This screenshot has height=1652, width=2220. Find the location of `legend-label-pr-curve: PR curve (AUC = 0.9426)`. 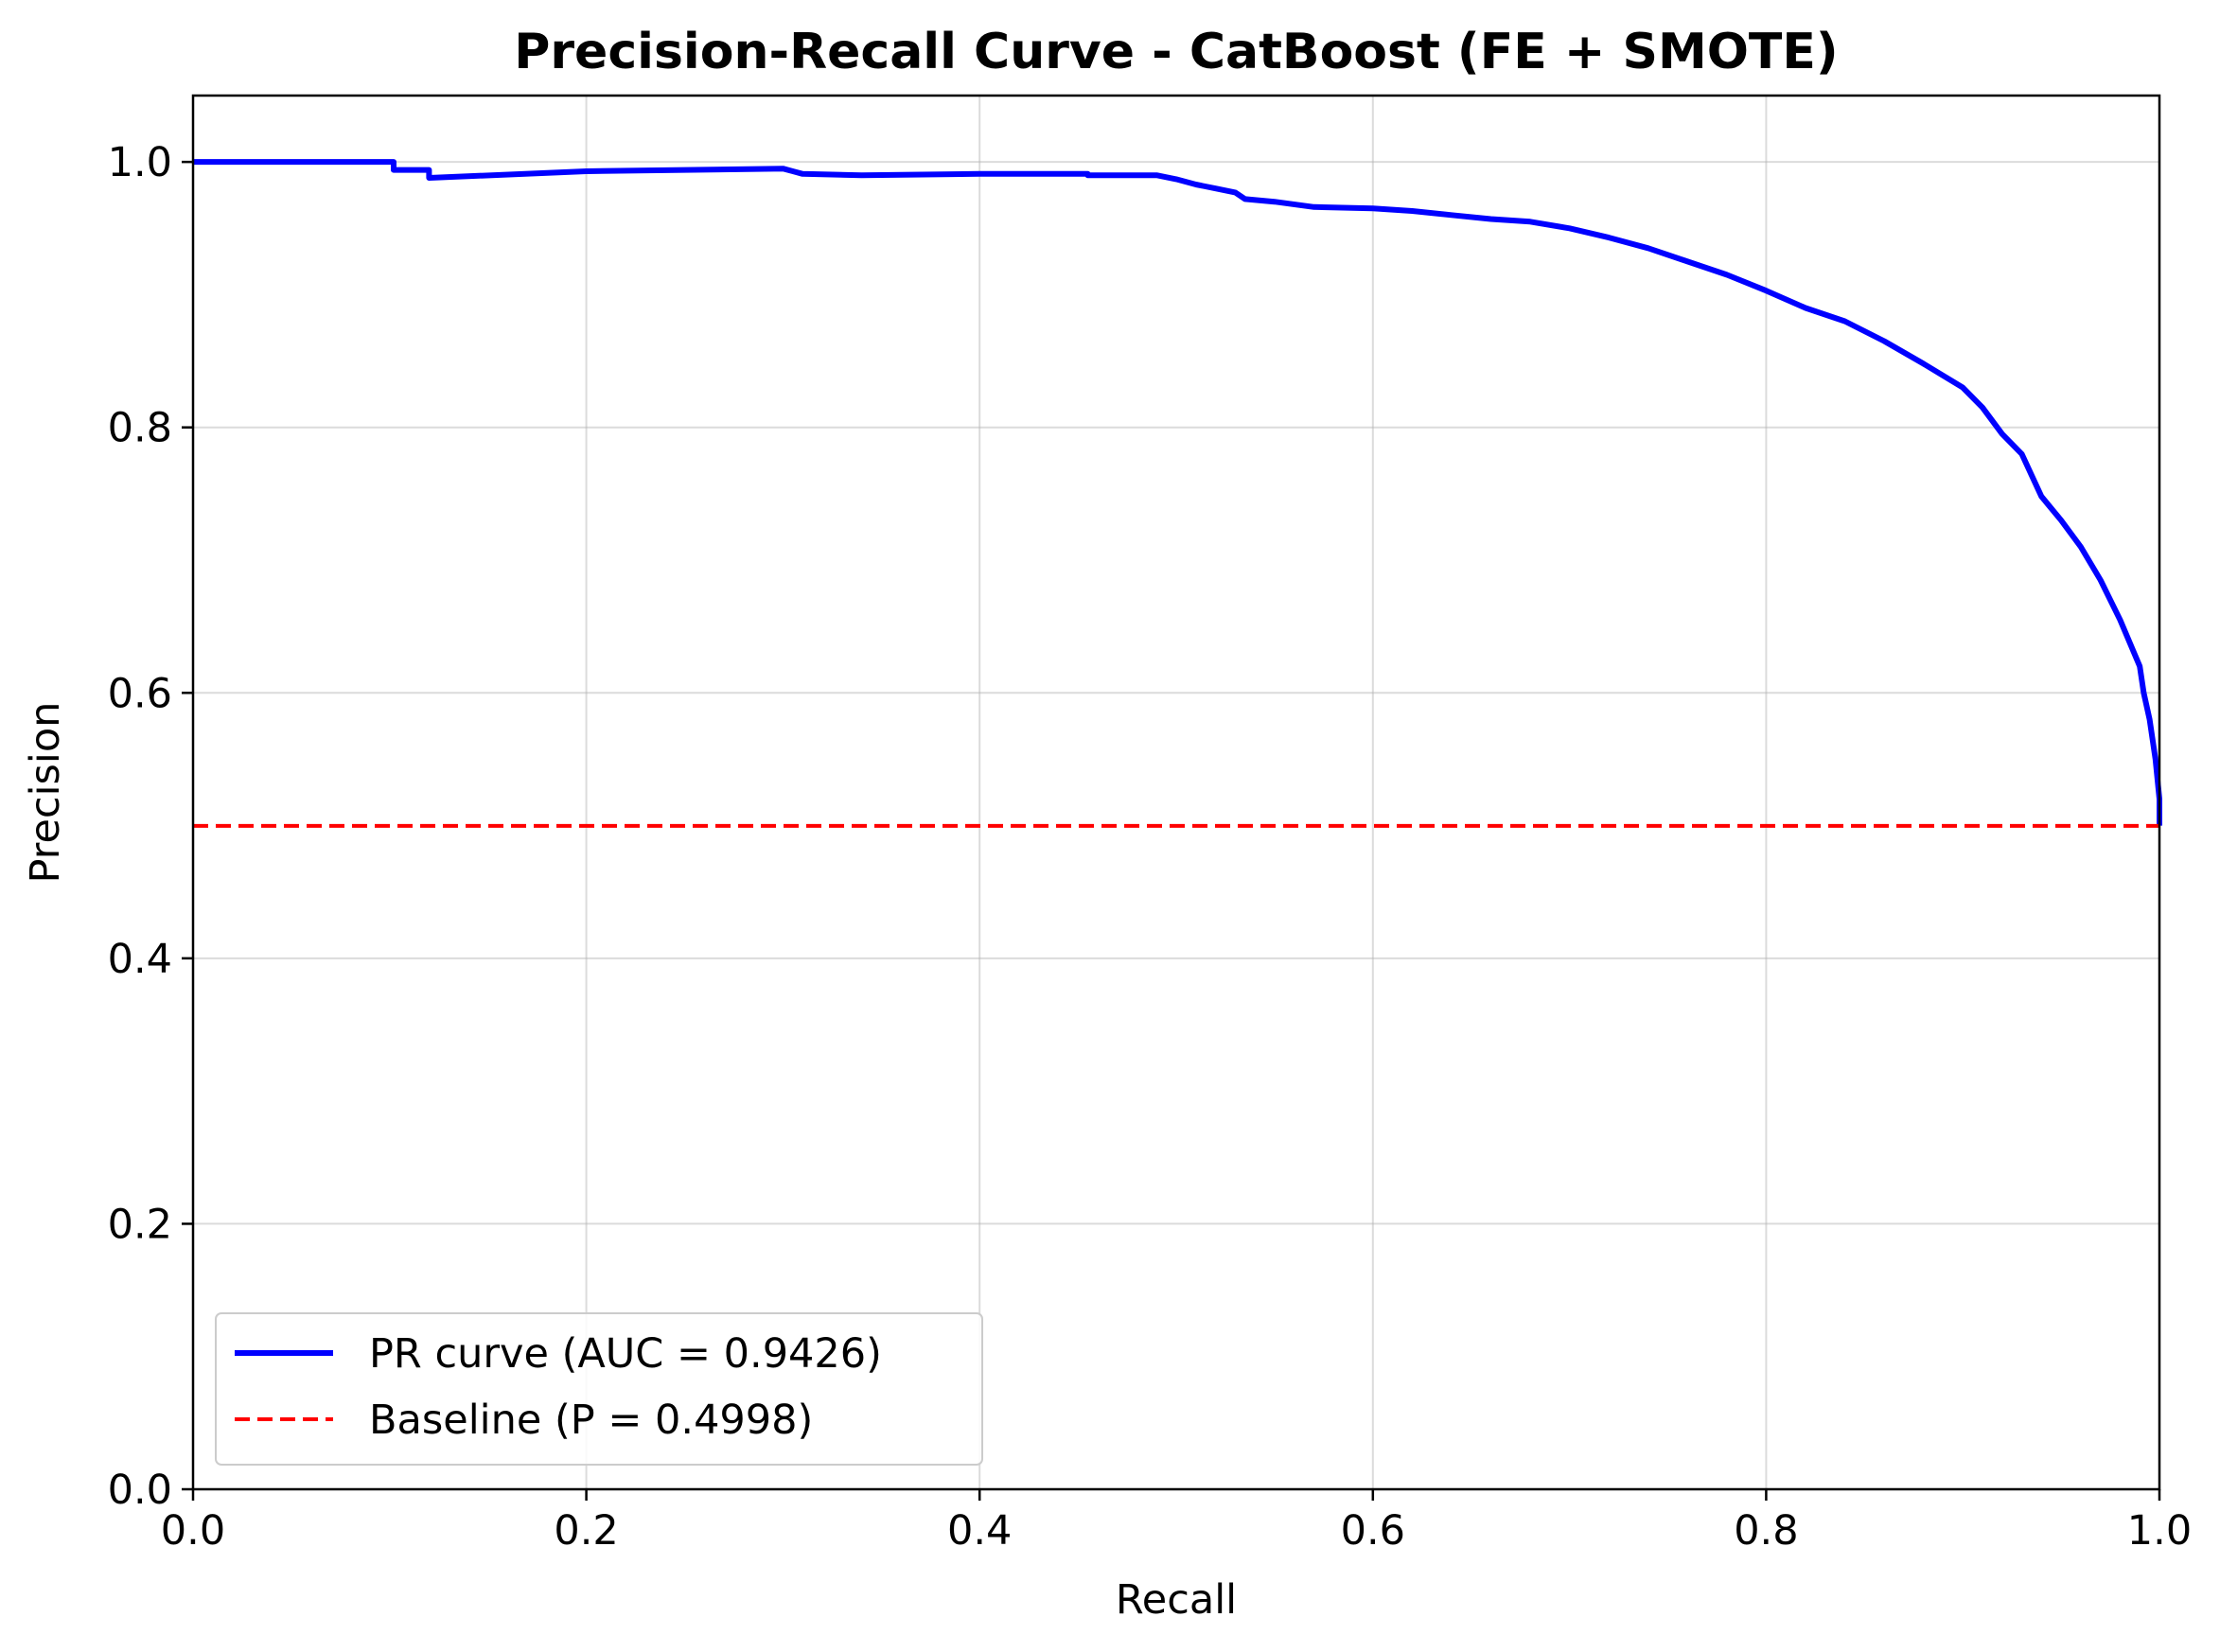

legend-label-pr-curve: PR curve (AUC = 0.9426) is located at coordinates (626, 1354).